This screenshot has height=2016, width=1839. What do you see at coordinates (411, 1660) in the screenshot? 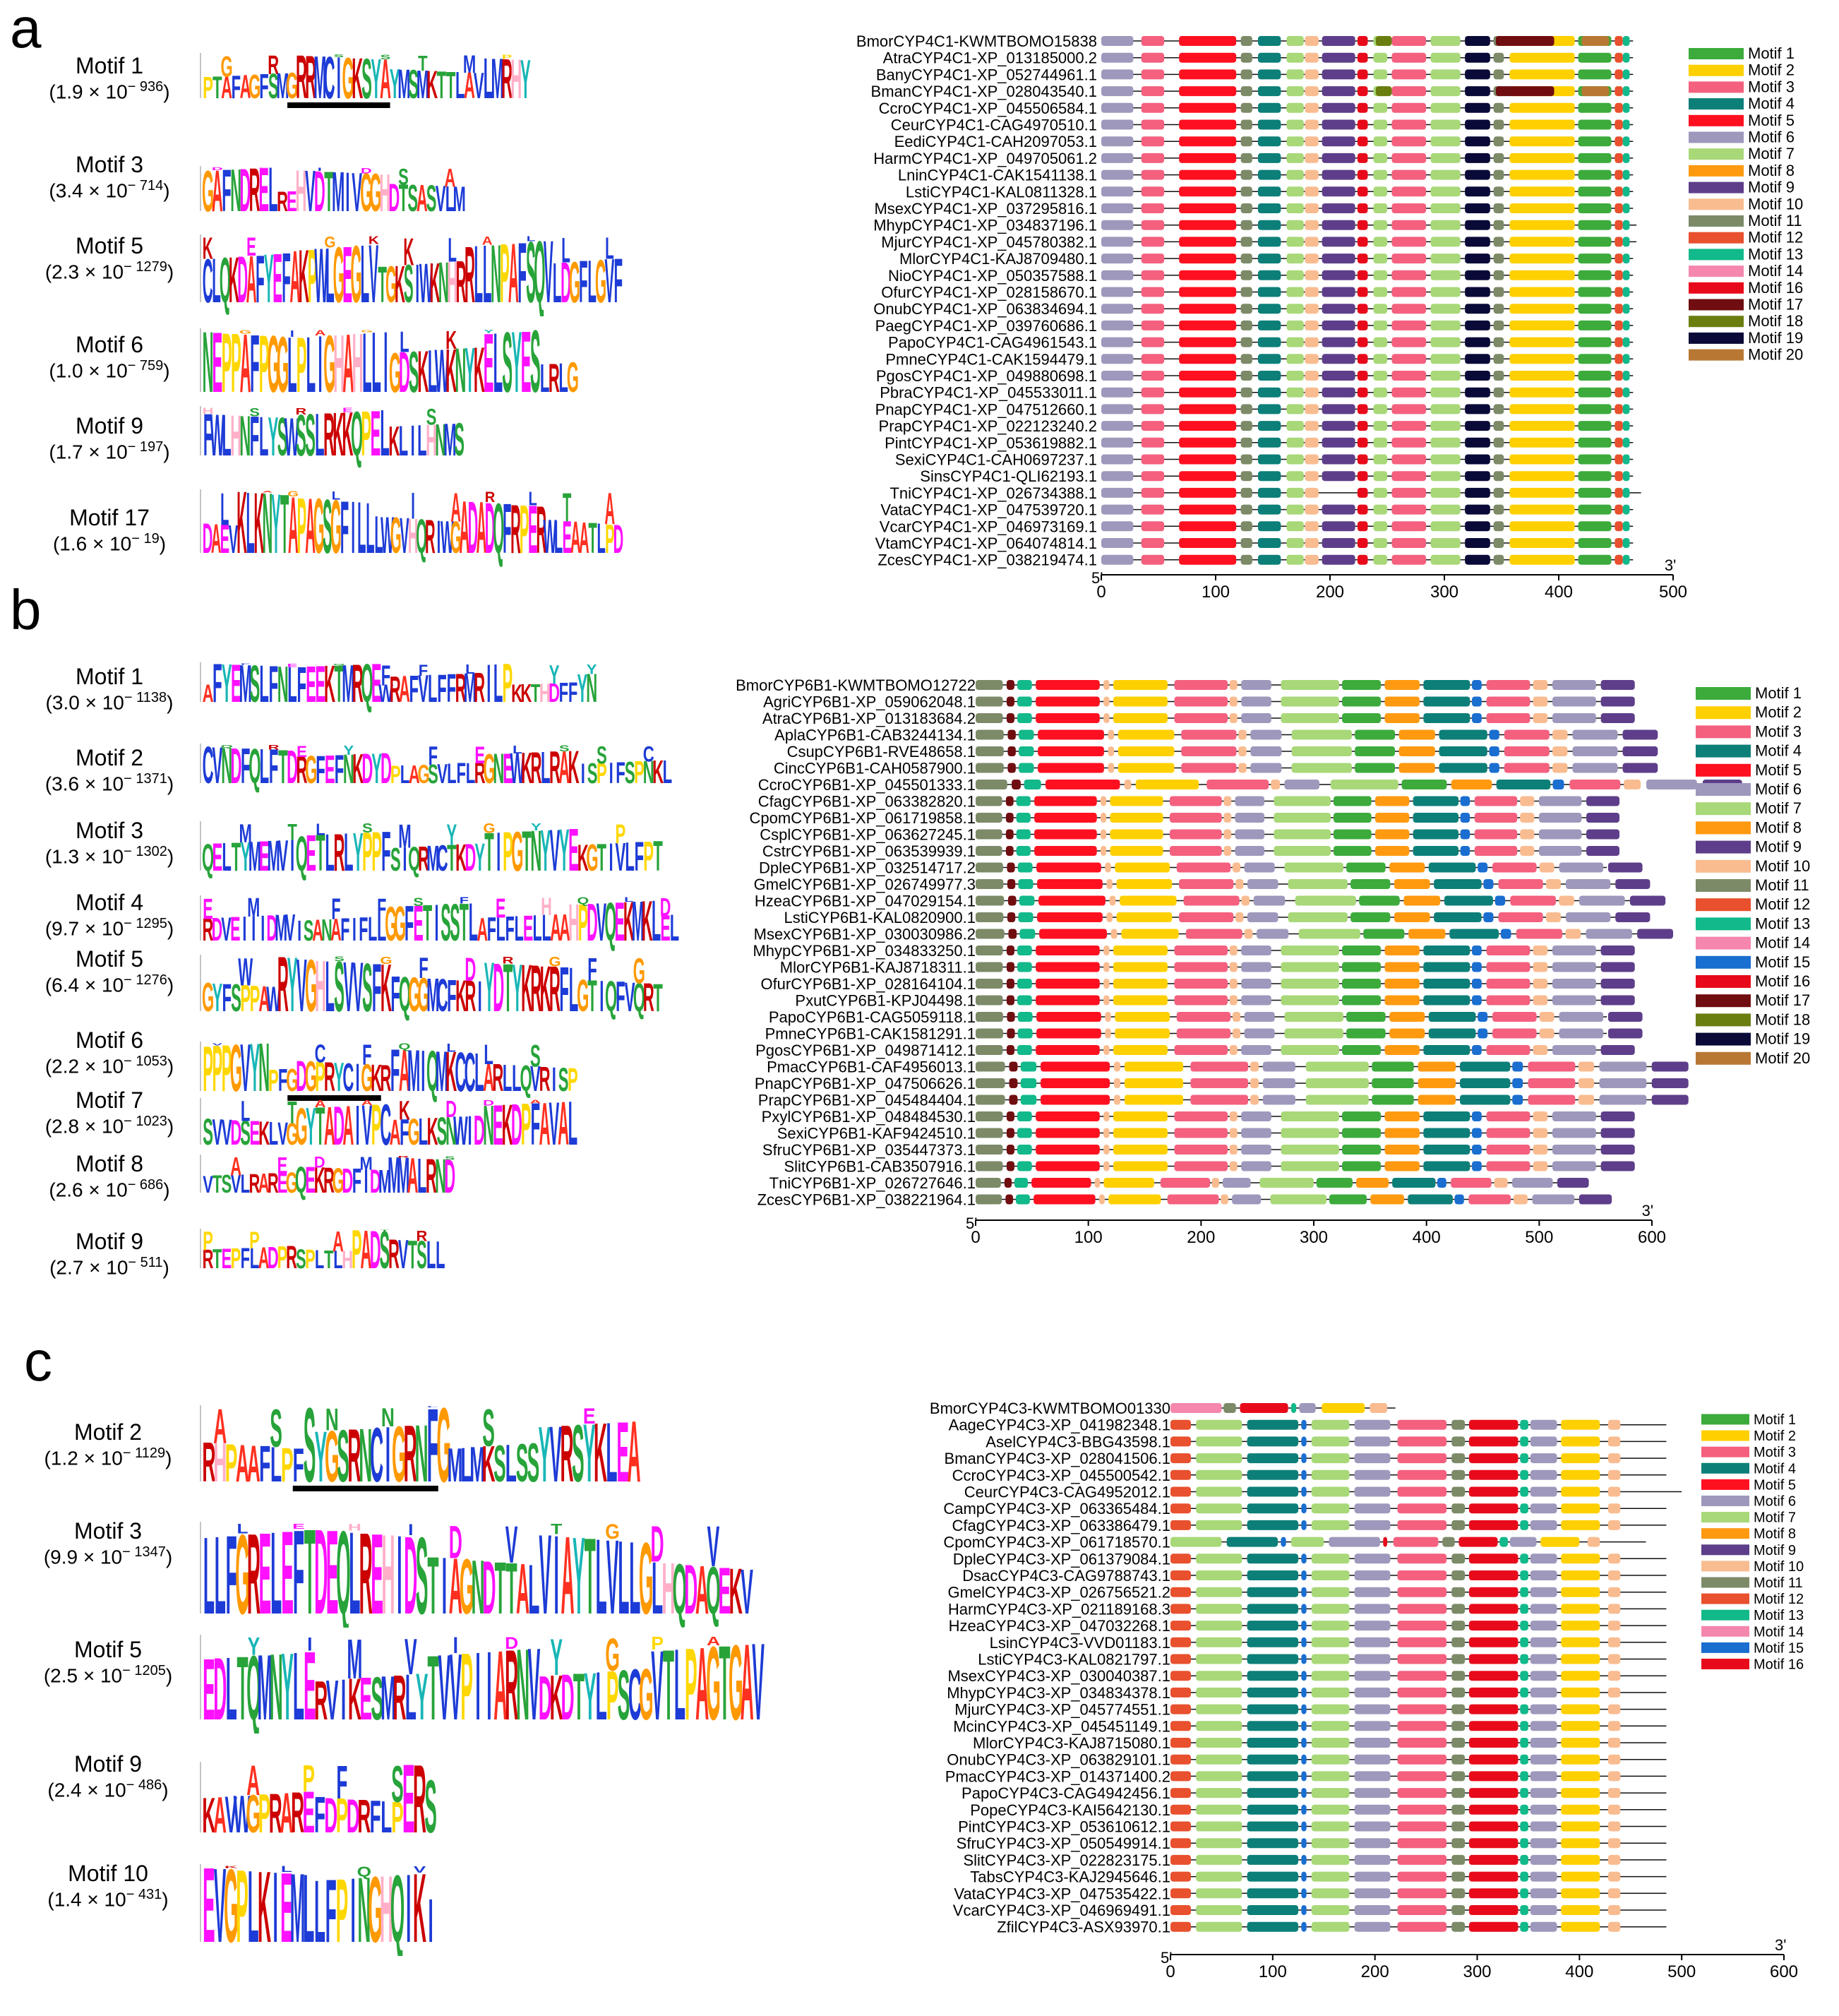
I see `logo-letter-minor: V` at bounding box center [411, 1660].